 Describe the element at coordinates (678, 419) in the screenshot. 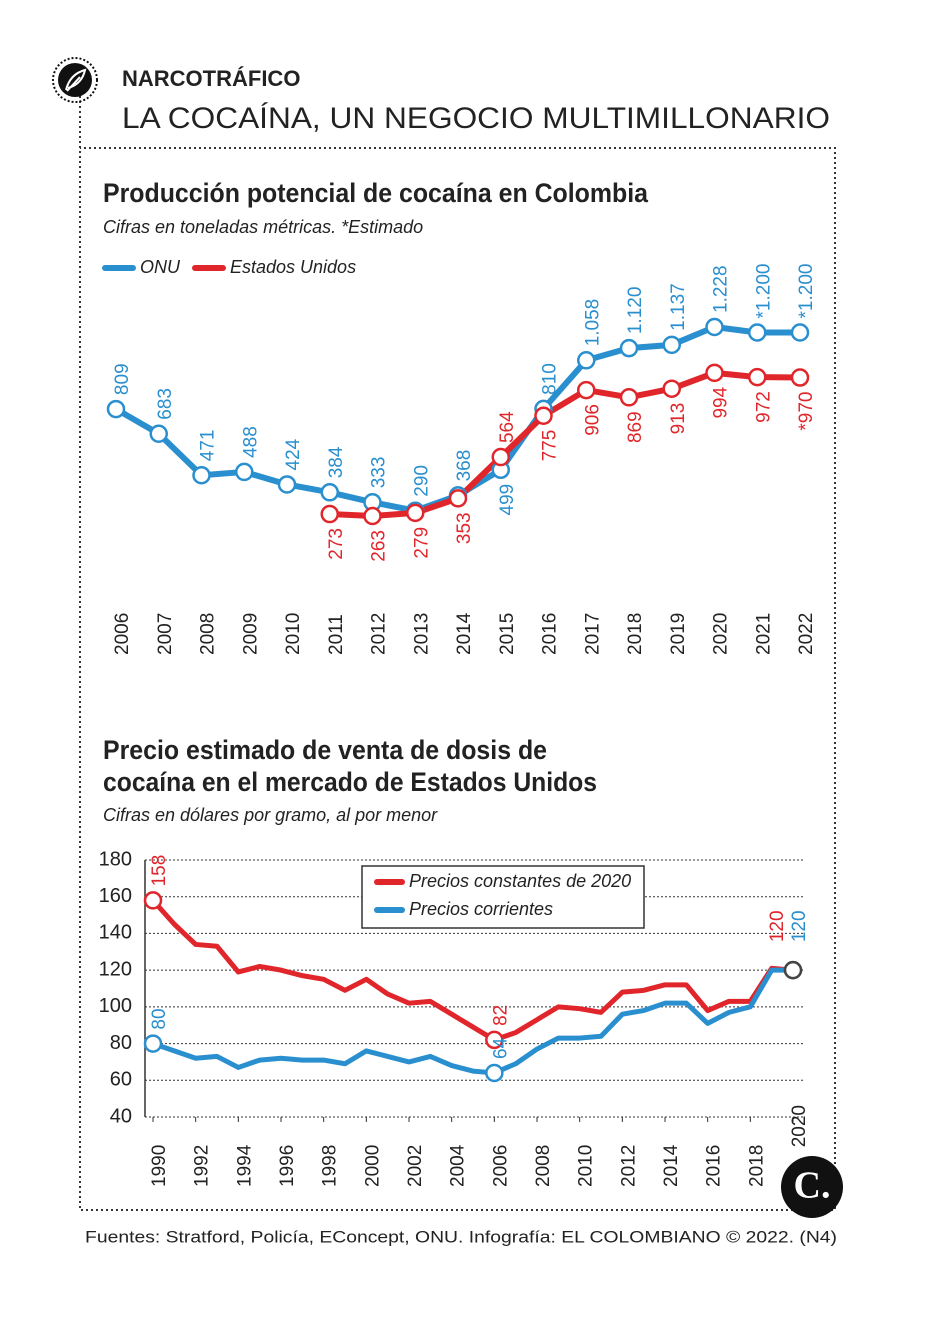

I see `data-label: 913` at that location.